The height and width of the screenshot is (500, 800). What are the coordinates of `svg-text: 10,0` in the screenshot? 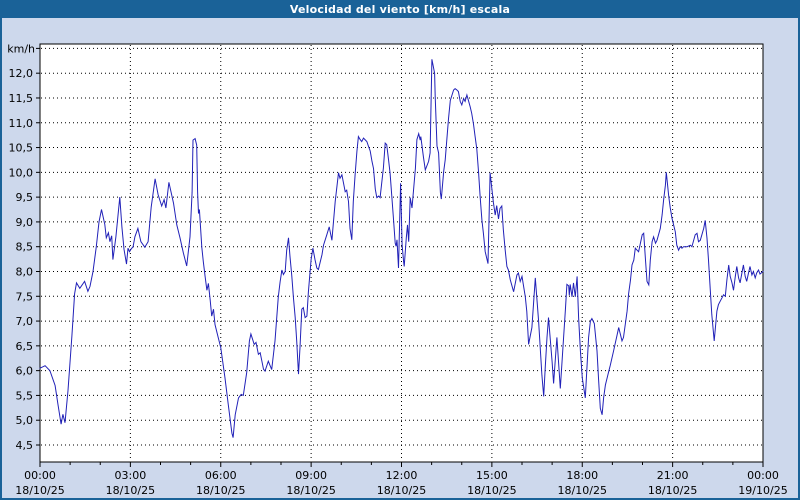 It's located at (21, 172).